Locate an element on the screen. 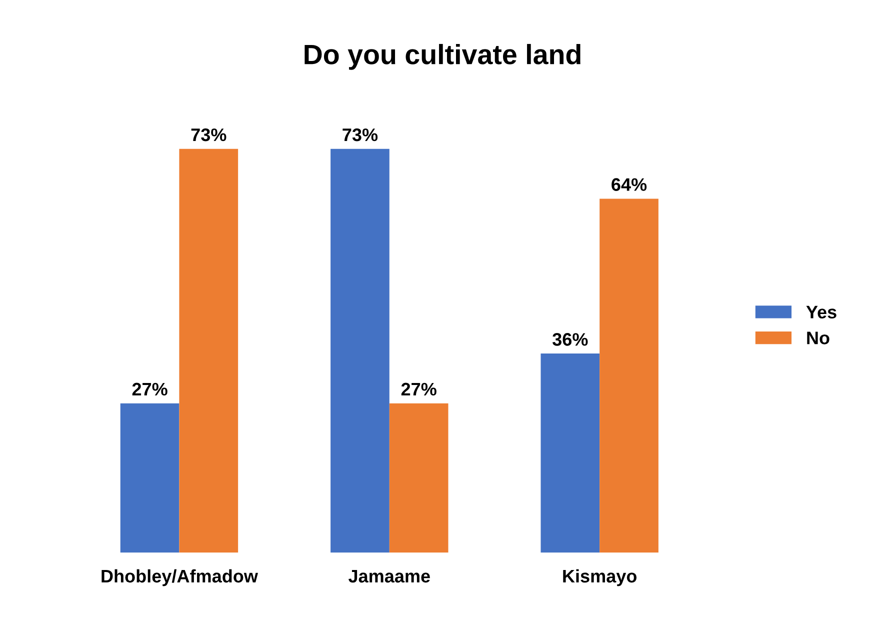 This screenshot has height=628, width=885. chart-title: Do you cultivate land is located at coordinates (442, 57).